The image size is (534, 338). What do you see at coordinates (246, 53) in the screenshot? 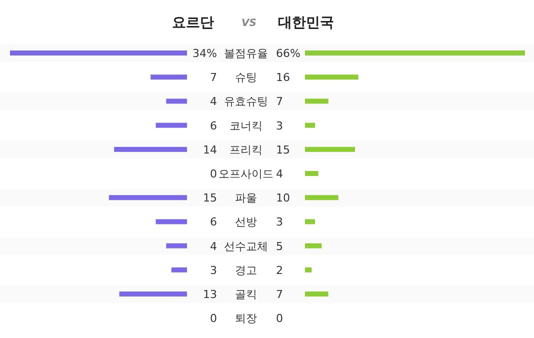
I see `category-label: 볼점유율` at bounding box center [246, 53].